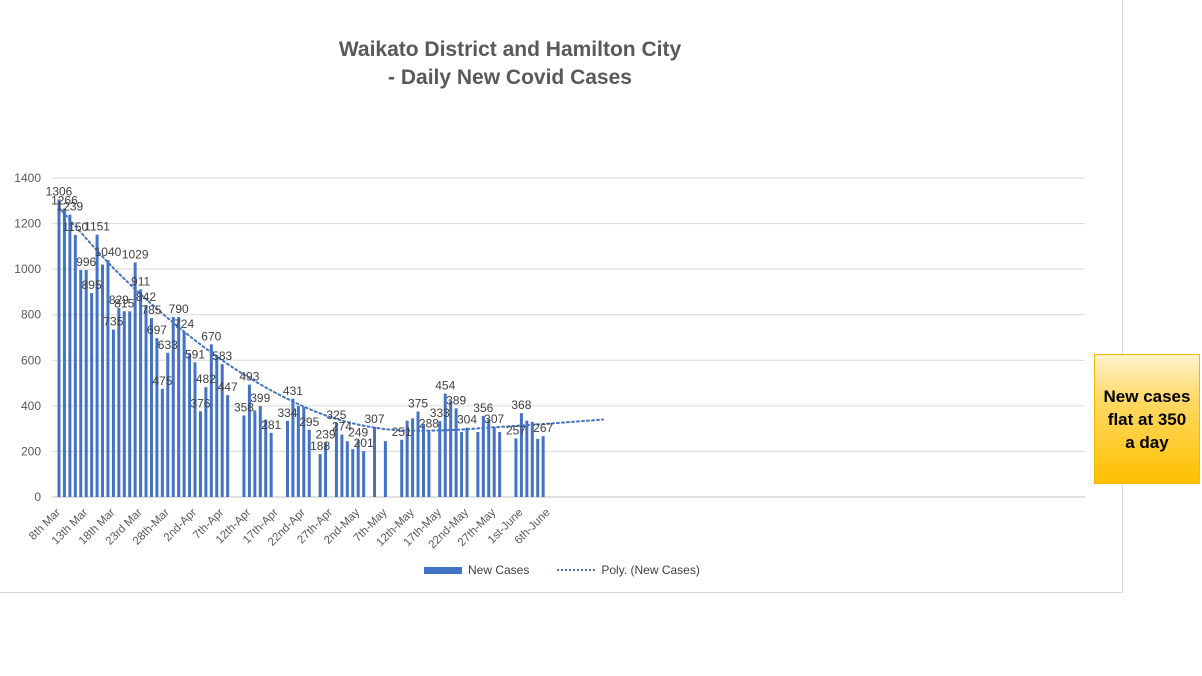  What do you see at coordinates (27, 337) in the screenshot?
I see `y-axis-ticks: 0 200 400 600 800 1000 1200 1400` at bounding box center [27, 337].